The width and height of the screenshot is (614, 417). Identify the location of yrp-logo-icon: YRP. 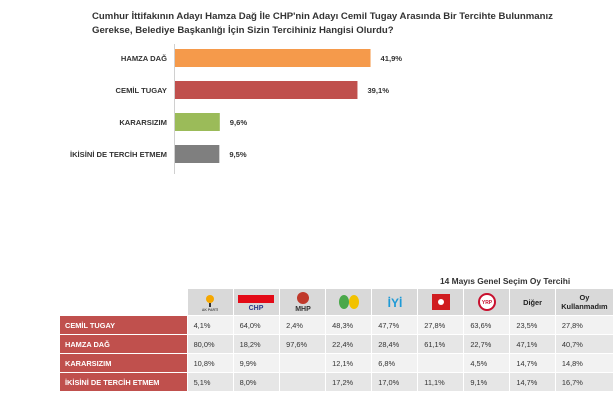
(487, 303).